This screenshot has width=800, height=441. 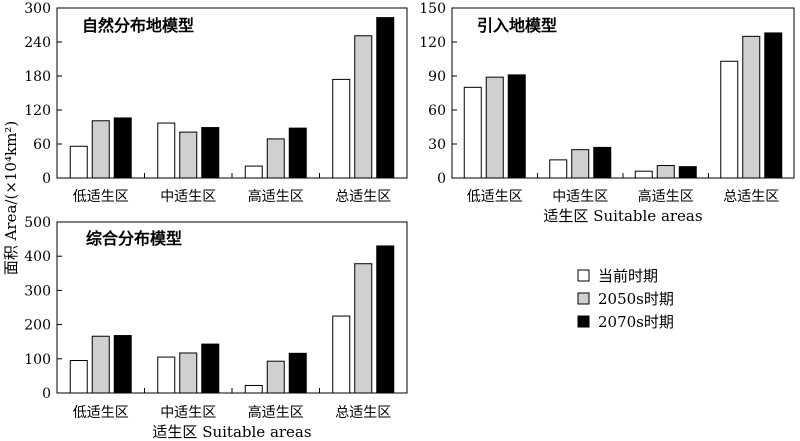 What do you see at coordinates (517, 25) in the screenshot?
I see `chart-title: 引入地模型` at bounding box center [517, 25].